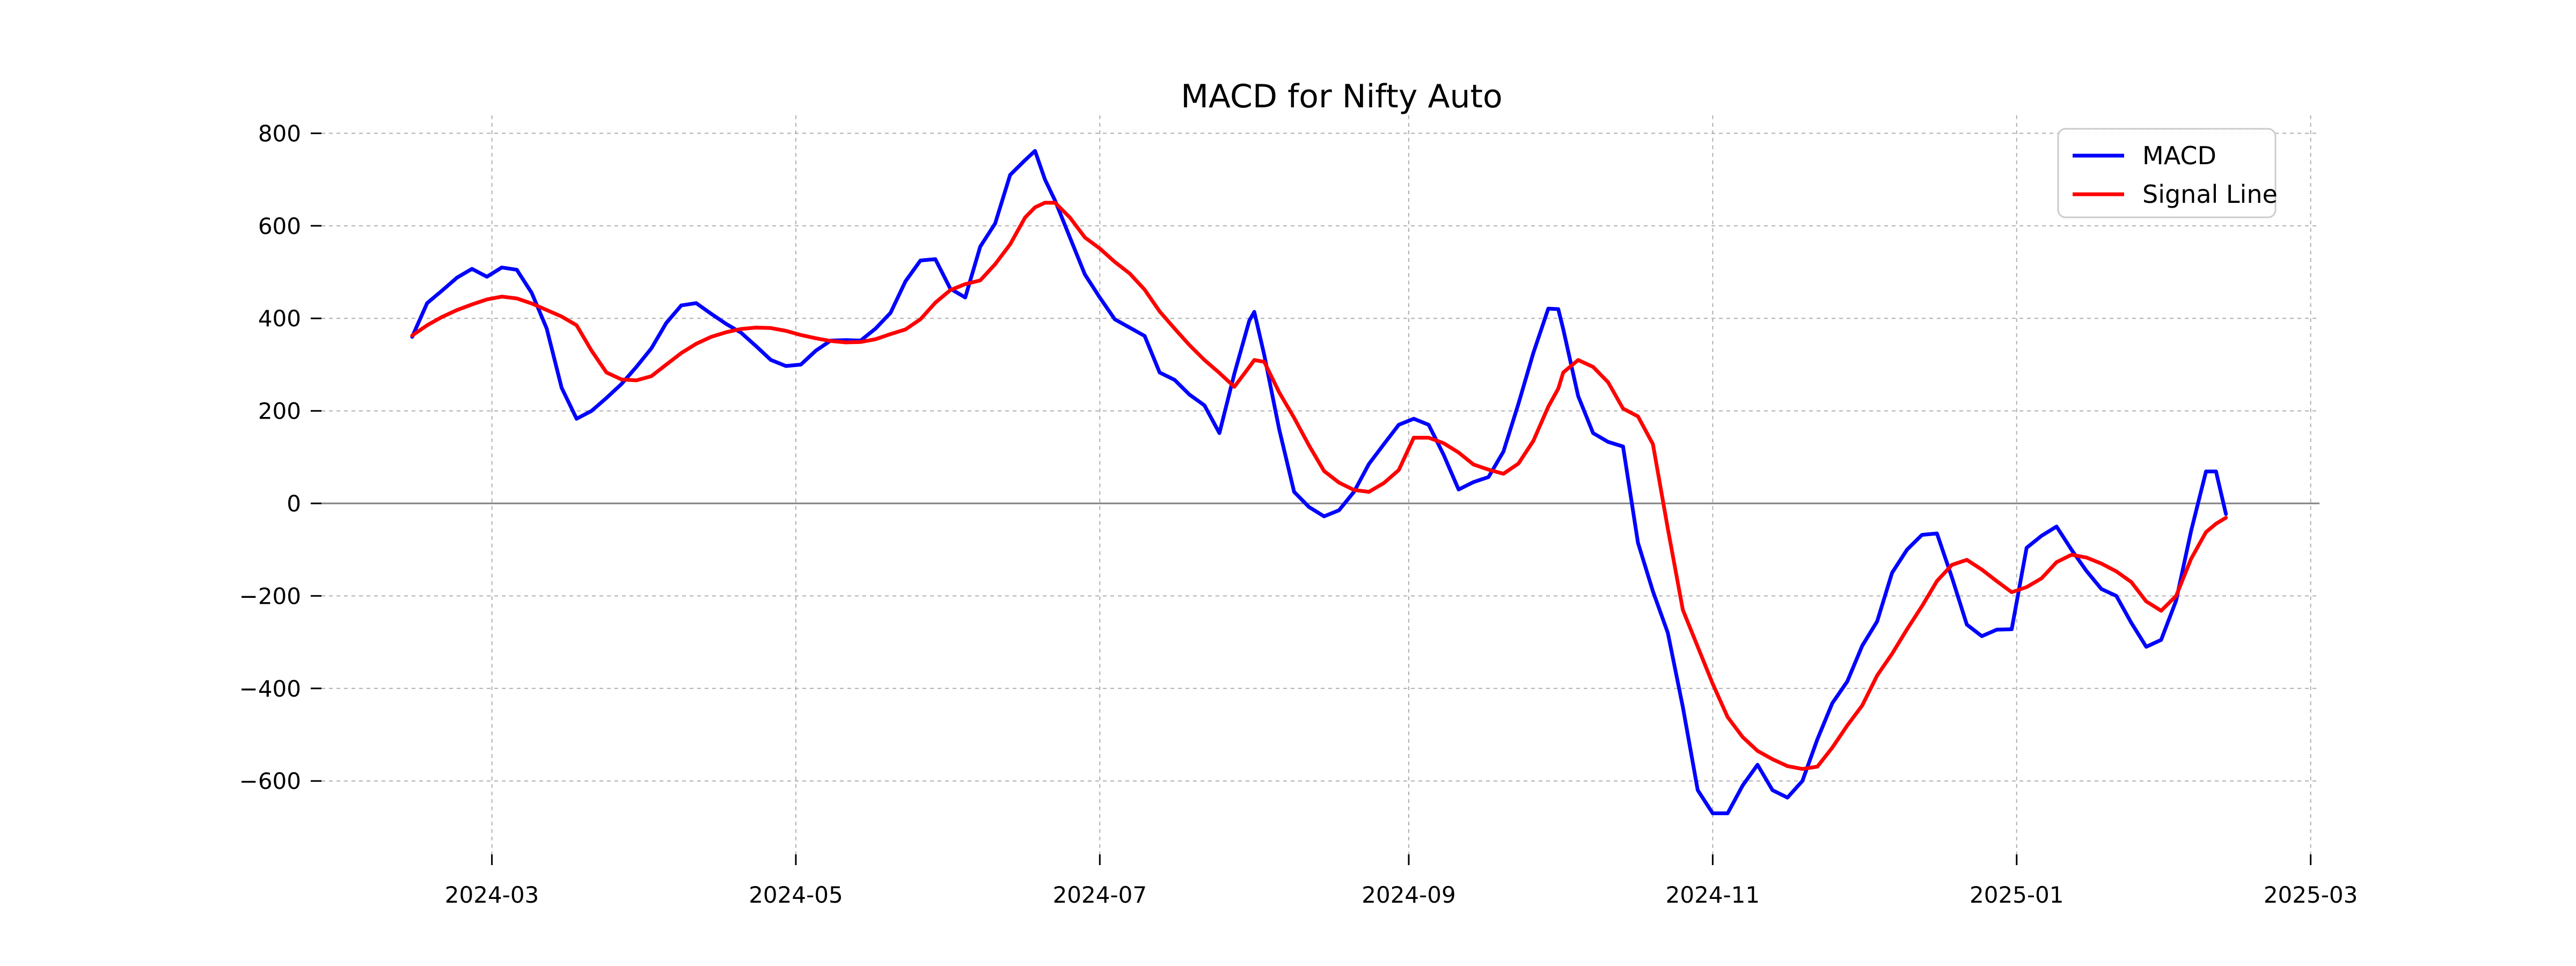 This screenshot has height=966, width=2576. Describe the element at coordinates (270, 689) in the screenshot. I see `y-tick-label: −400` at that location.